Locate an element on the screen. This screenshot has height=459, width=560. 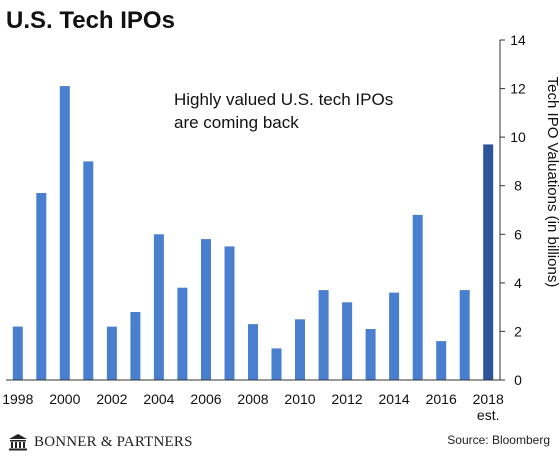
x-tick-label: 2006 is located at coordinates (205, 399).